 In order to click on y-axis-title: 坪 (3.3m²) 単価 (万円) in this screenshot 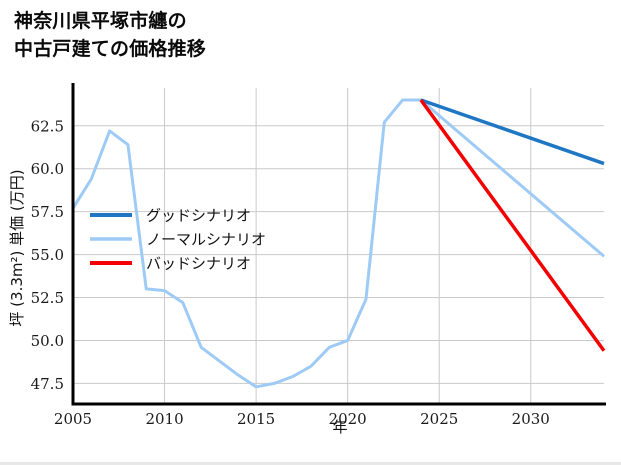, I will do `click(17, 247)`.